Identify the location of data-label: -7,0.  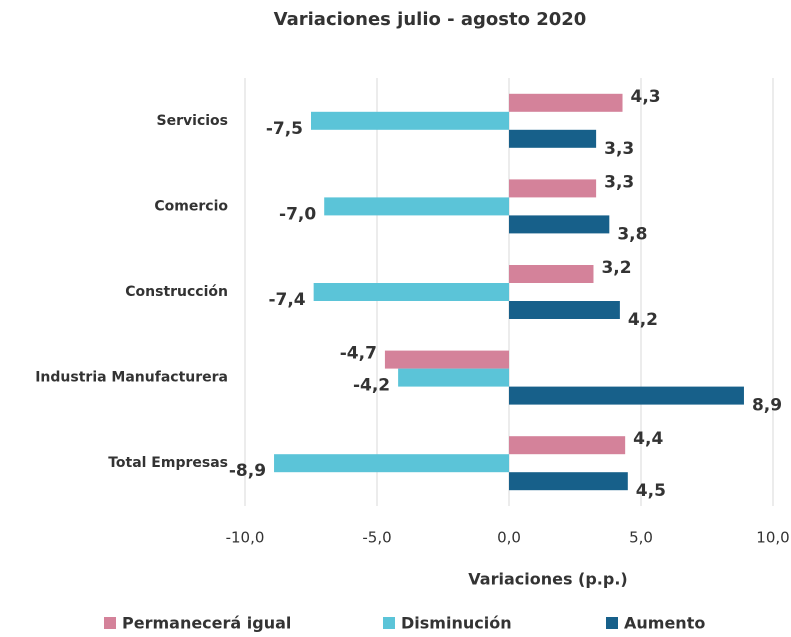
(297, 214).